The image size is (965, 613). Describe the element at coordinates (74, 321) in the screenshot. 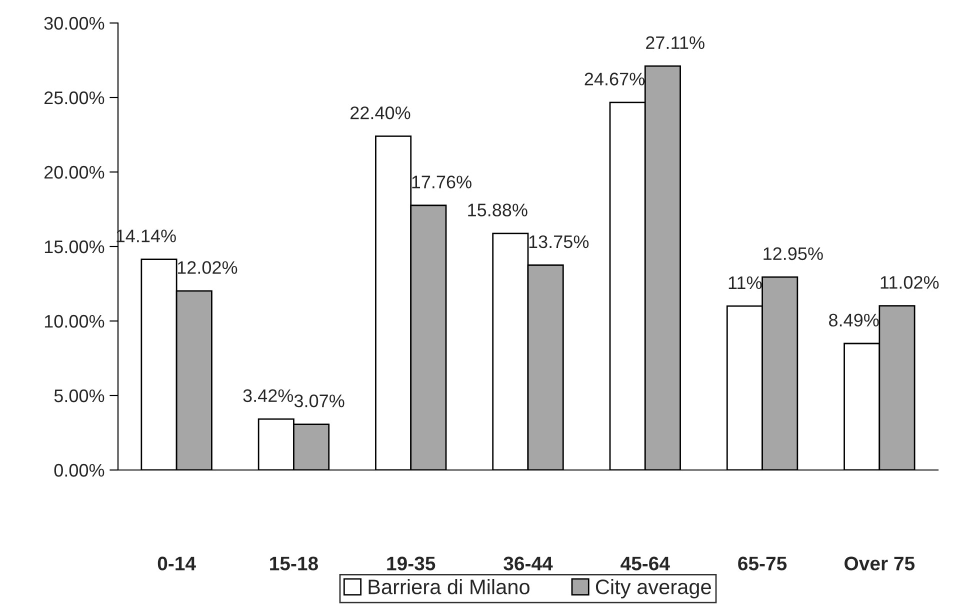

I see `y-tick-label: 10.00%` at that location.